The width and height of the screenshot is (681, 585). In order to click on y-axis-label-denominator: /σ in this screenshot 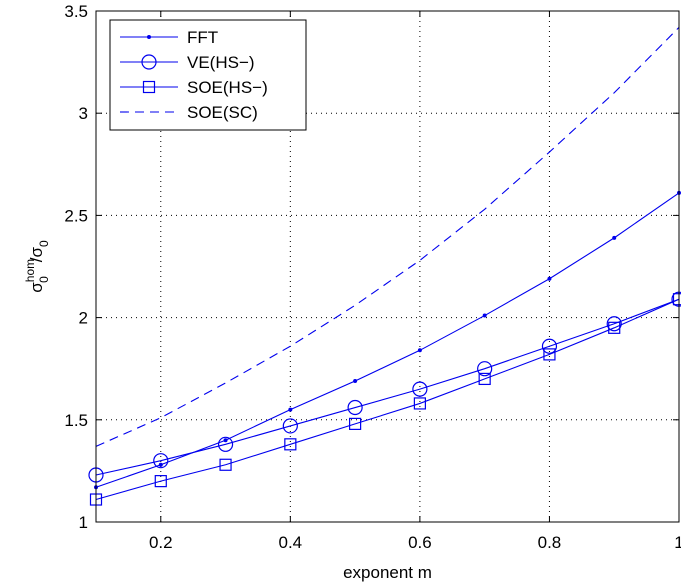, I will do `click(36, 254)`.